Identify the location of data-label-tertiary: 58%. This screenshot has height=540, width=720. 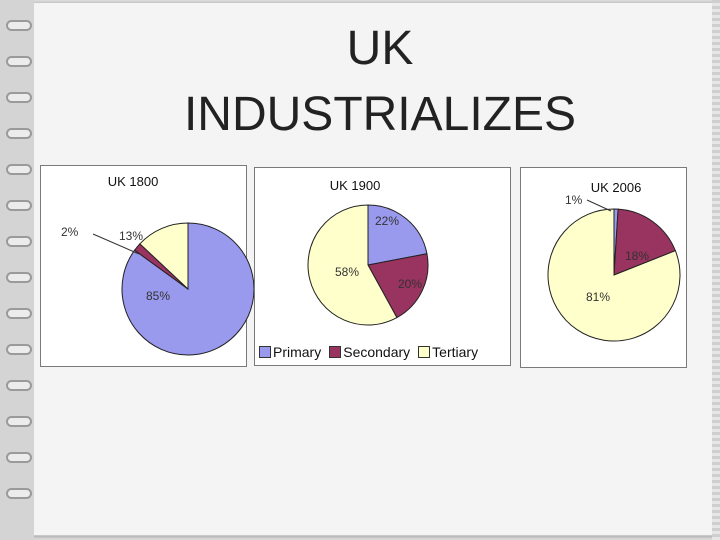
(347, 272).